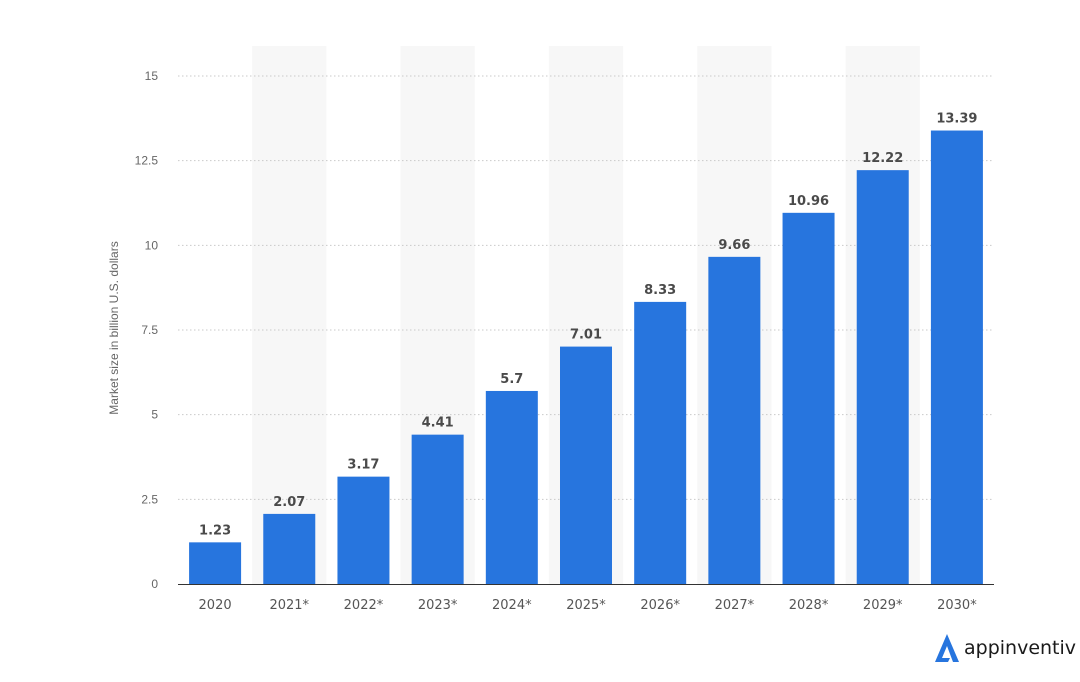 The image size is (1080, 682). I want to click on x-tick-label: 2027*, so click(735, 605).